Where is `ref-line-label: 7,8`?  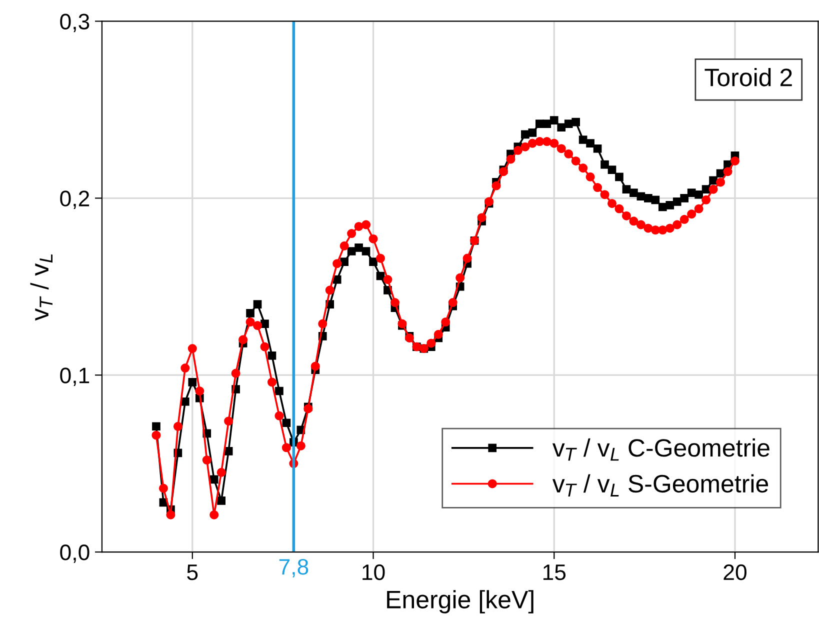 ref-line-label: 7,8 is located at coordinates (293, 568).